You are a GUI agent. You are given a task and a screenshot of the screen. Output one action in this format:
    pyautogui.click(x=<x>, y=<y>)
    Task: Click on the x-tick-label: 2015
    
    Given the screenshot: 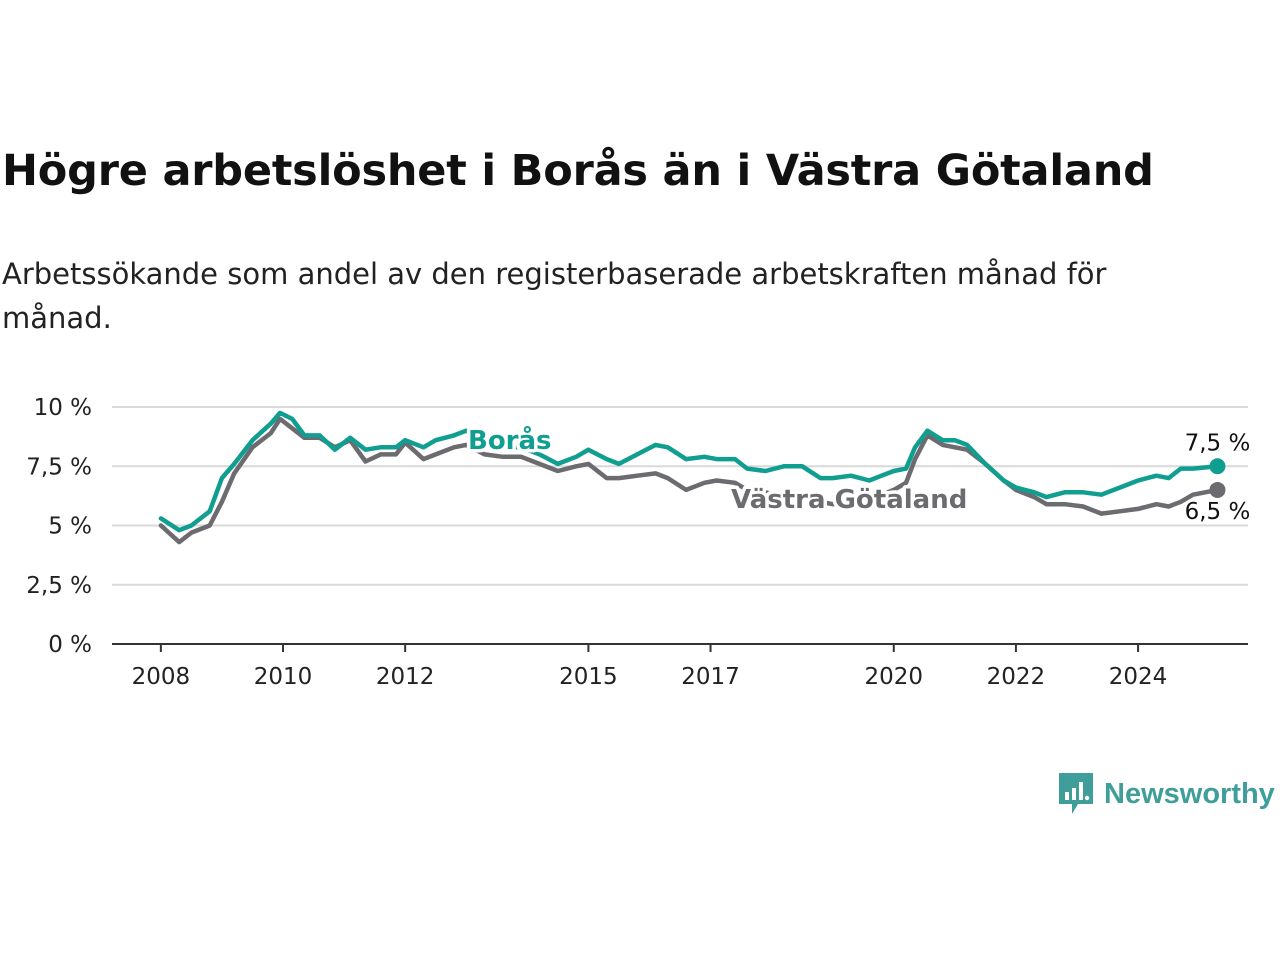 What is the action you would take?
    pyautogui.click(x=588, y=677)
    